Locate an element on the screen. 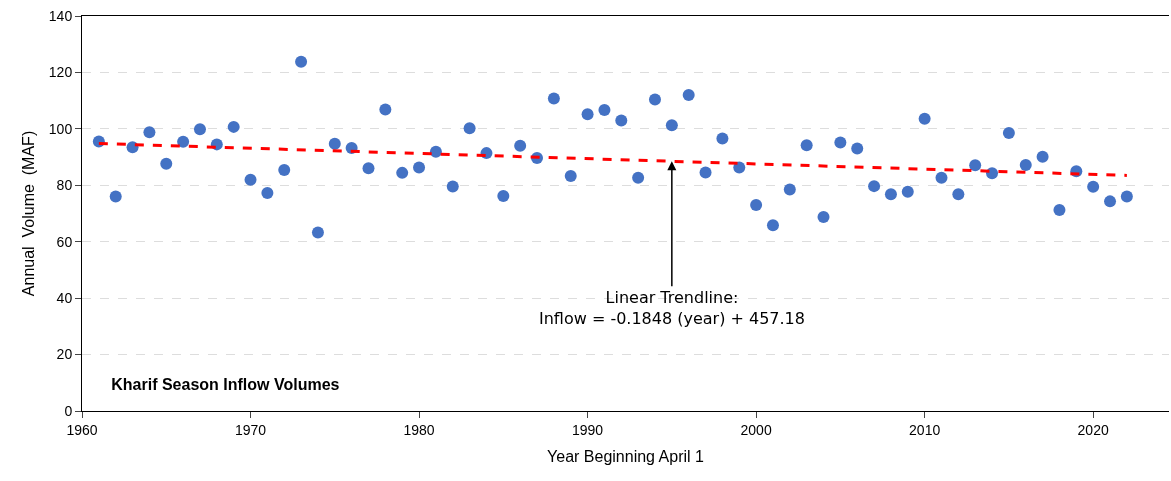  annotation: Linear Trendline: Inflow = -0.1848 (year) + 457.18 is located at coordinates (672, 308).